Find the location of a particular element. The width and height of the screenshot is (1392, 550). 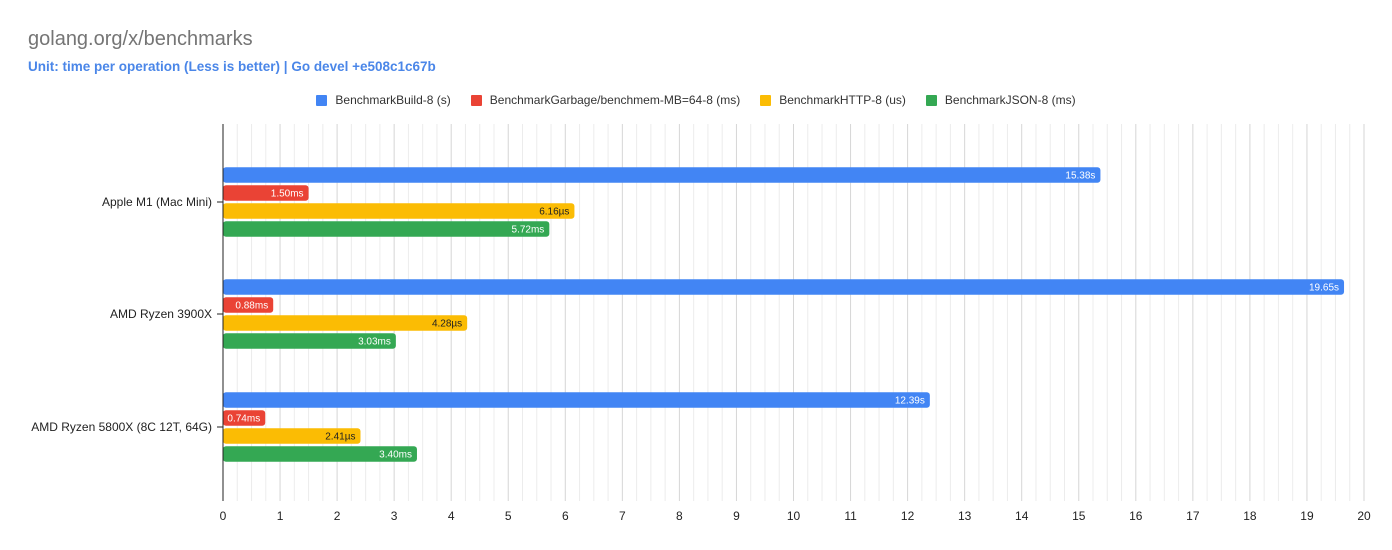

x-tick-label: 3 is located at coordinates (394, 516).